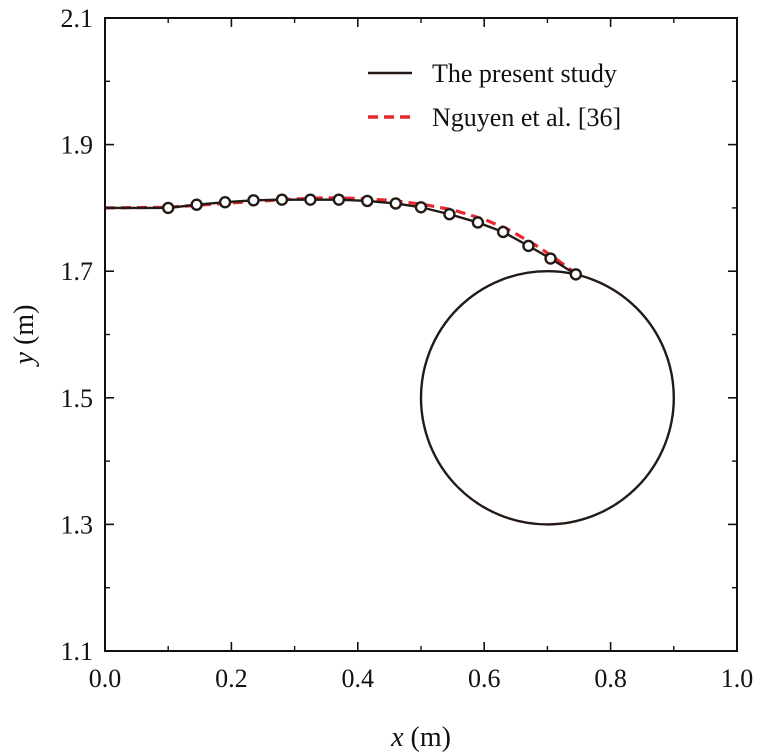 The image size is (758, 755). What do you see at coordinates (105, 678) in the screenshot?
I see `x-tick-label: 0.0` at bounding box center [105, 678].